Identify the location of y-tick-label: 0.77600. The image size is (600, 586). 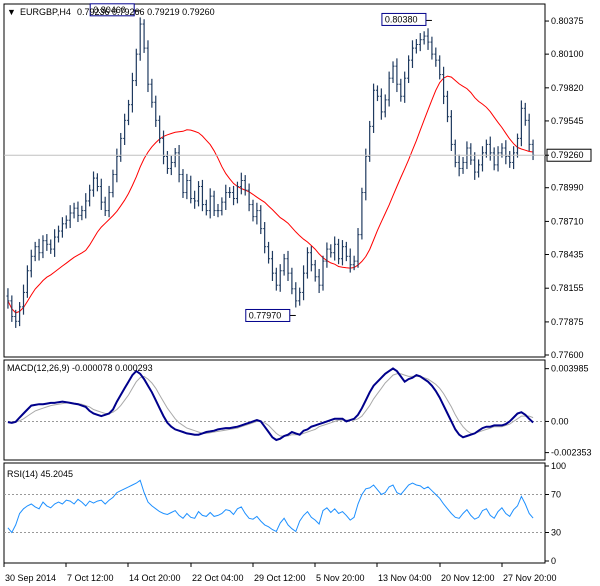
(567, 355).